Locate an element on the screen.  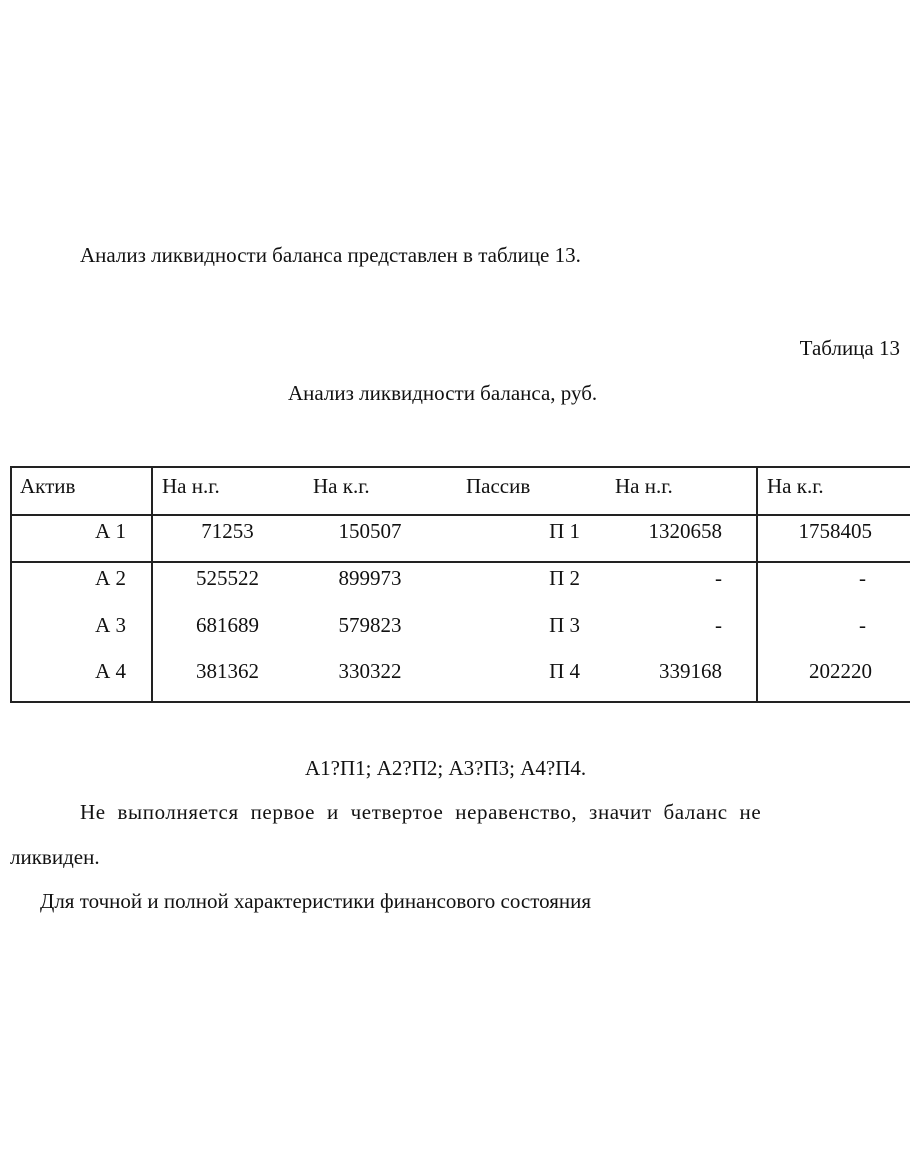
table-cell: П 2 is located at coordinates (564, 578).